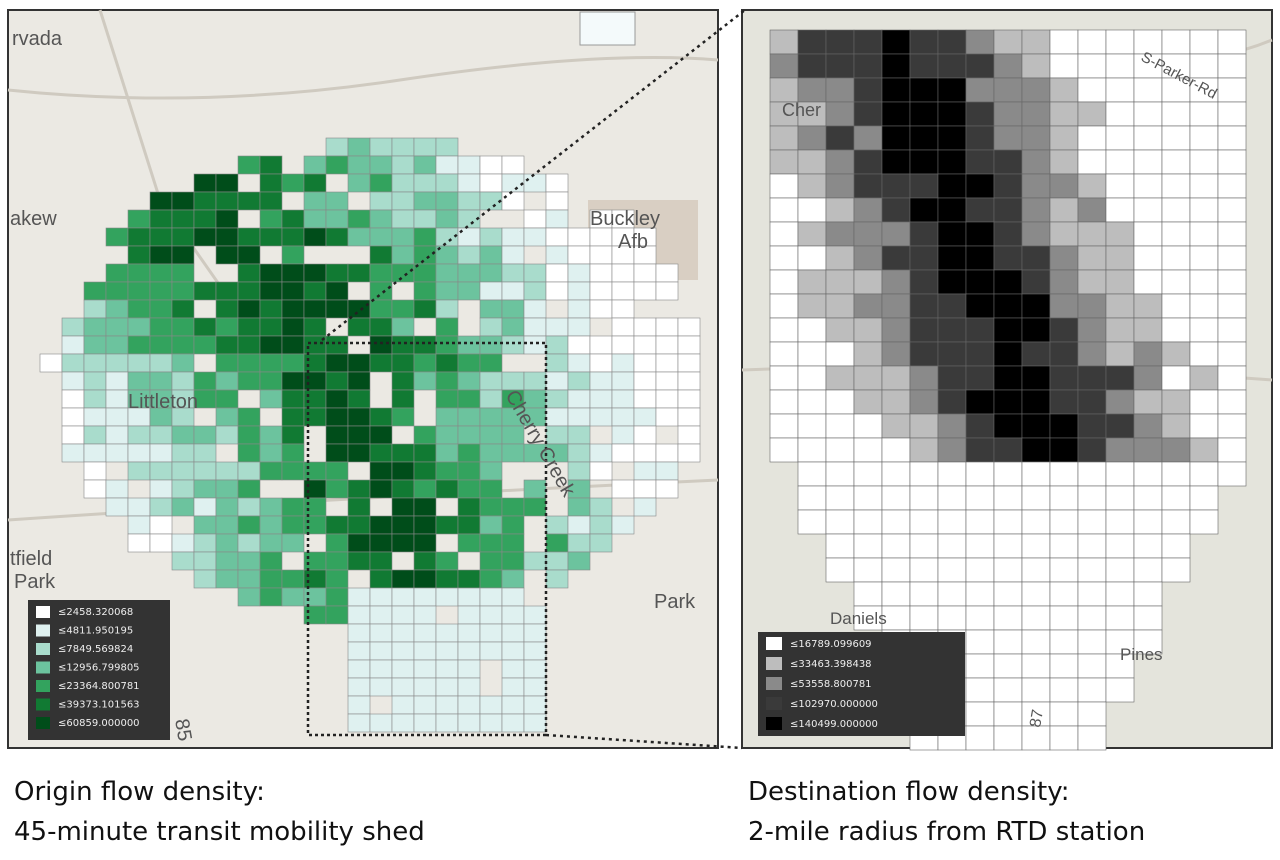 This screenshot has width=1280, height=860. I want to click on place-label: Cher, so click(801, 110).